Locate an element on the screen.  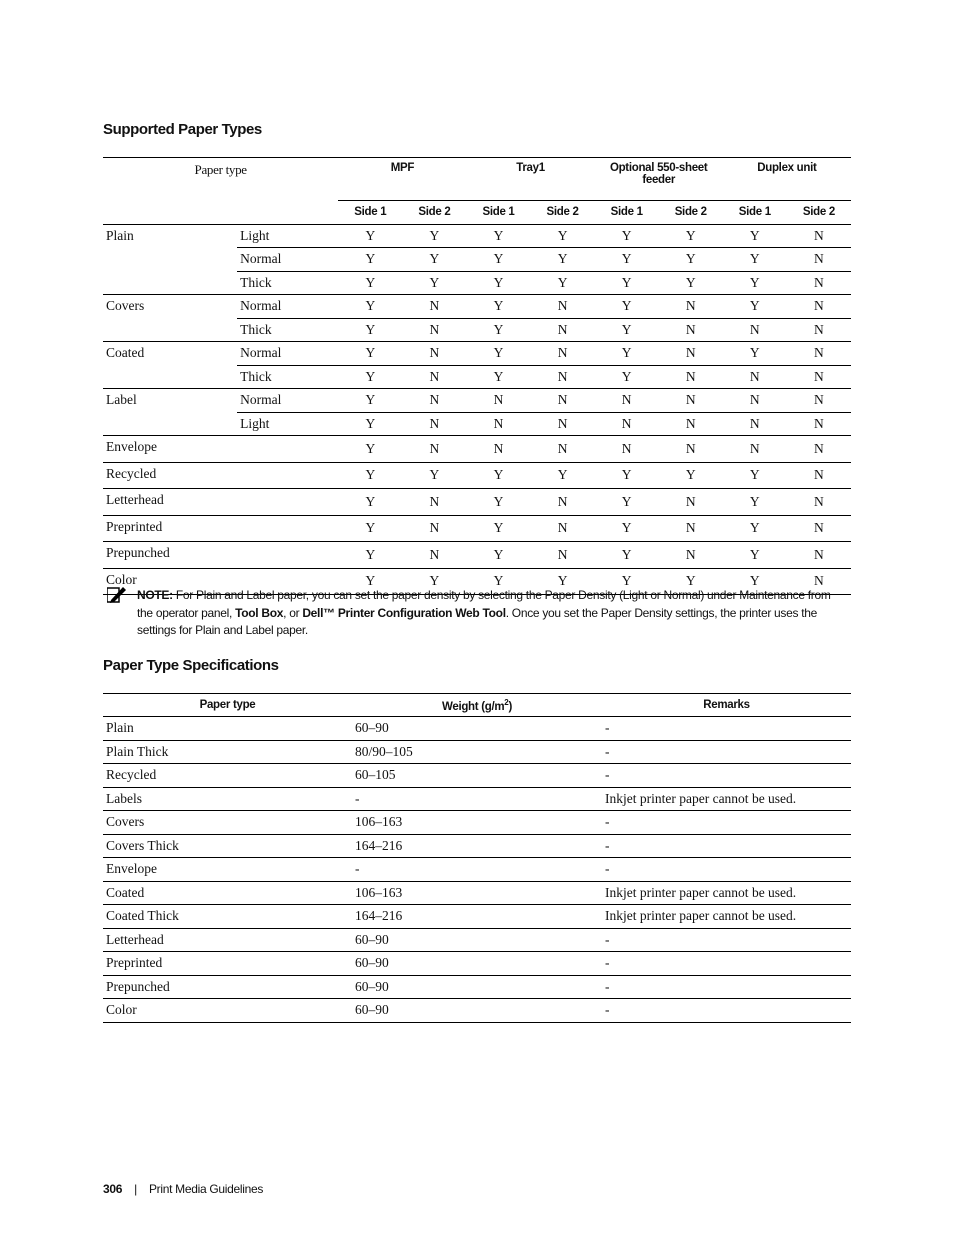
header-side: Side 2 is located at coordinates (818, 212).